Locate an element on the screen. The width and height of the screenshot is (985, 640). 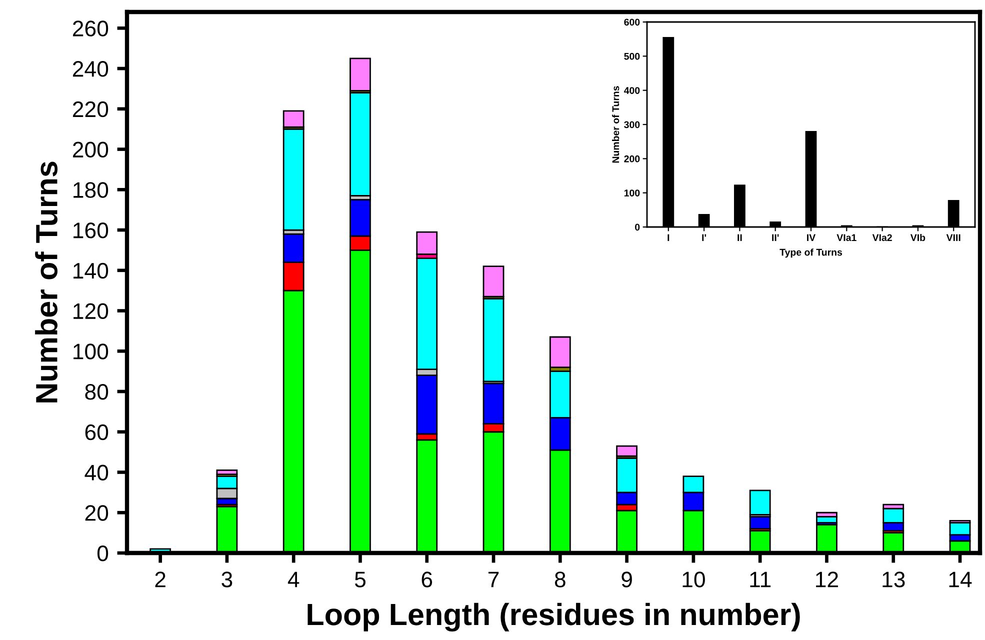
x-tick-label: 2 is located at coordinates (160, 580).